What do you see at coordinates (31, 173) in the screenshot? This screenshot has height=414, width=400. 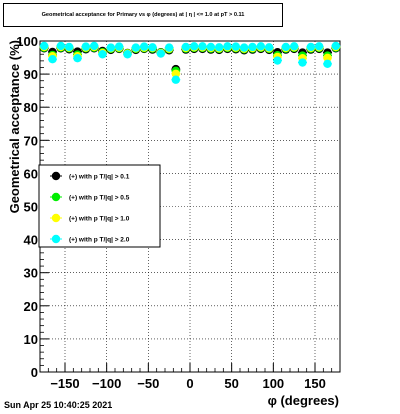 I see `y-tick-label: 60` at bounding box center [31, 173].